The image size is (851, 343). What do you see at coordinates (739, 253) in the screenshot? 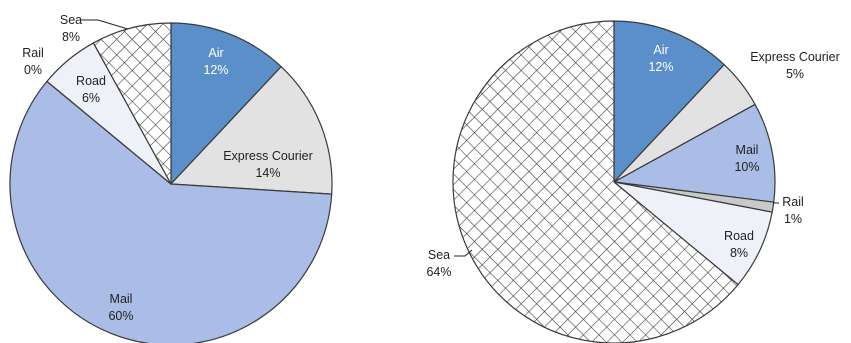
I see `slice-value-road: 8%` at bounding box center [739, 253].